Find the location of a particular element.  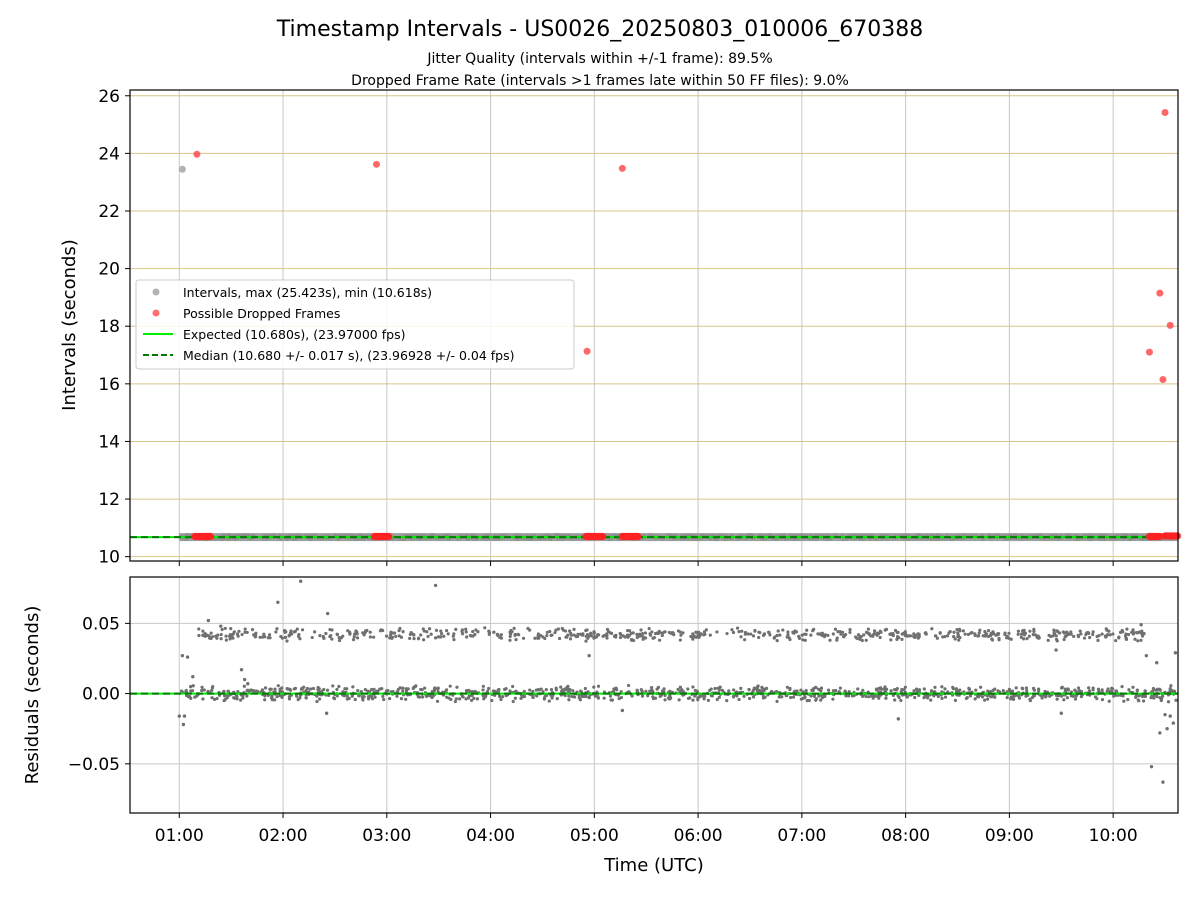

x-tick-label: 04:00 is located at coordinates (490, 836).